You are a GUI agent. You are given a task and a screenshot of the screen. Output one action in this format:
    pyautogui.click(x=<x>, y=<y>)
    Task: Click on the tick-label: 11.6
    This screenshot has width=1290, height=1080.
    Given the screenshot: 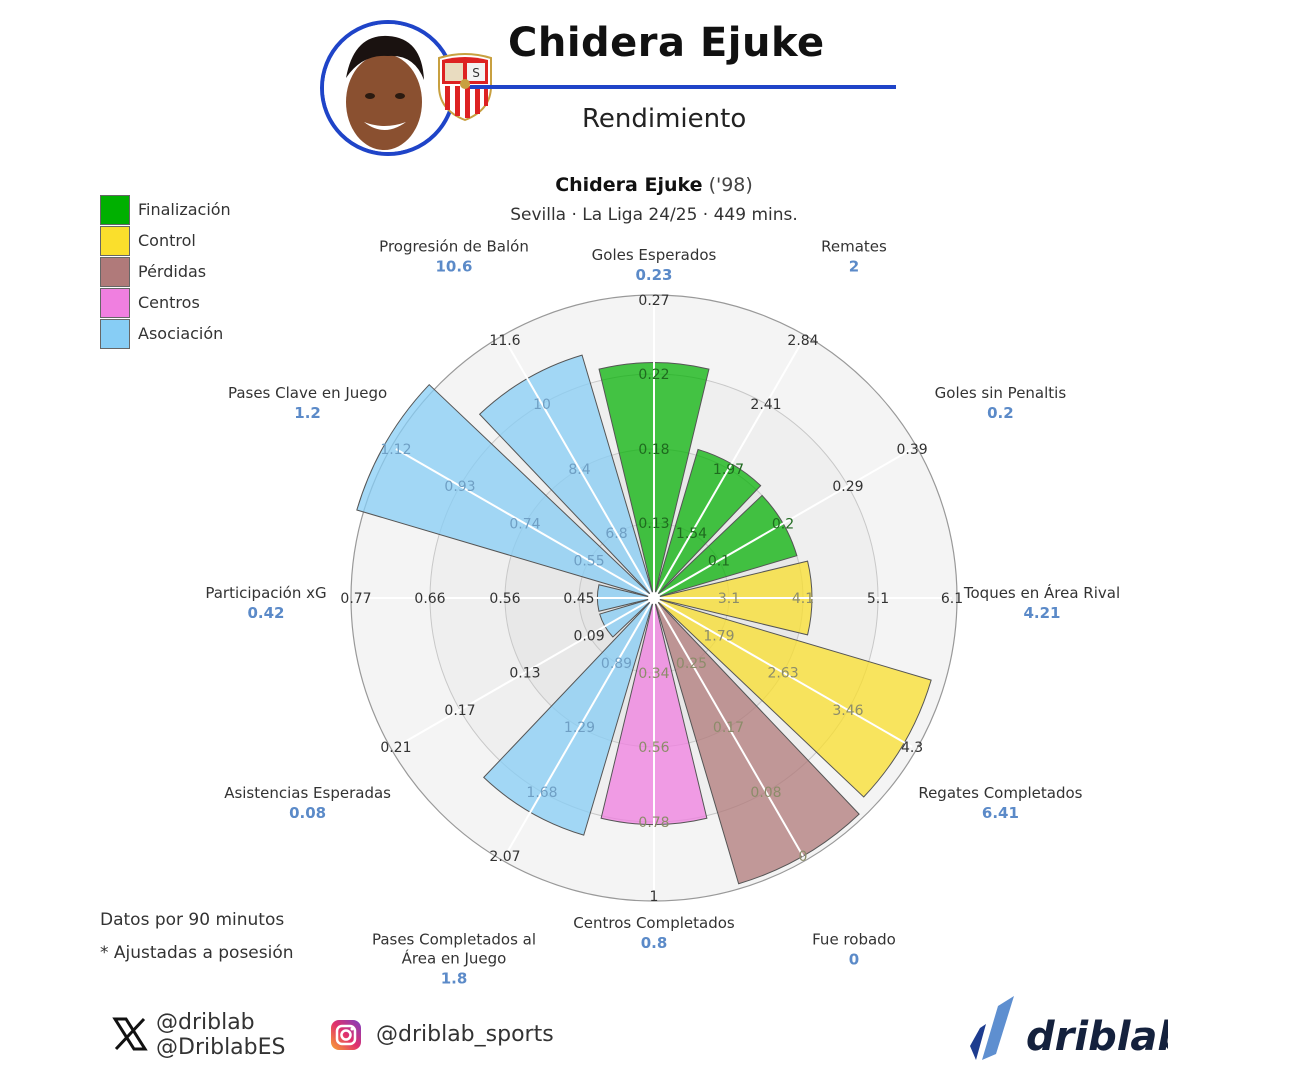 What is the action you would take?
    pyautogui.click(x=504, y=341)
    